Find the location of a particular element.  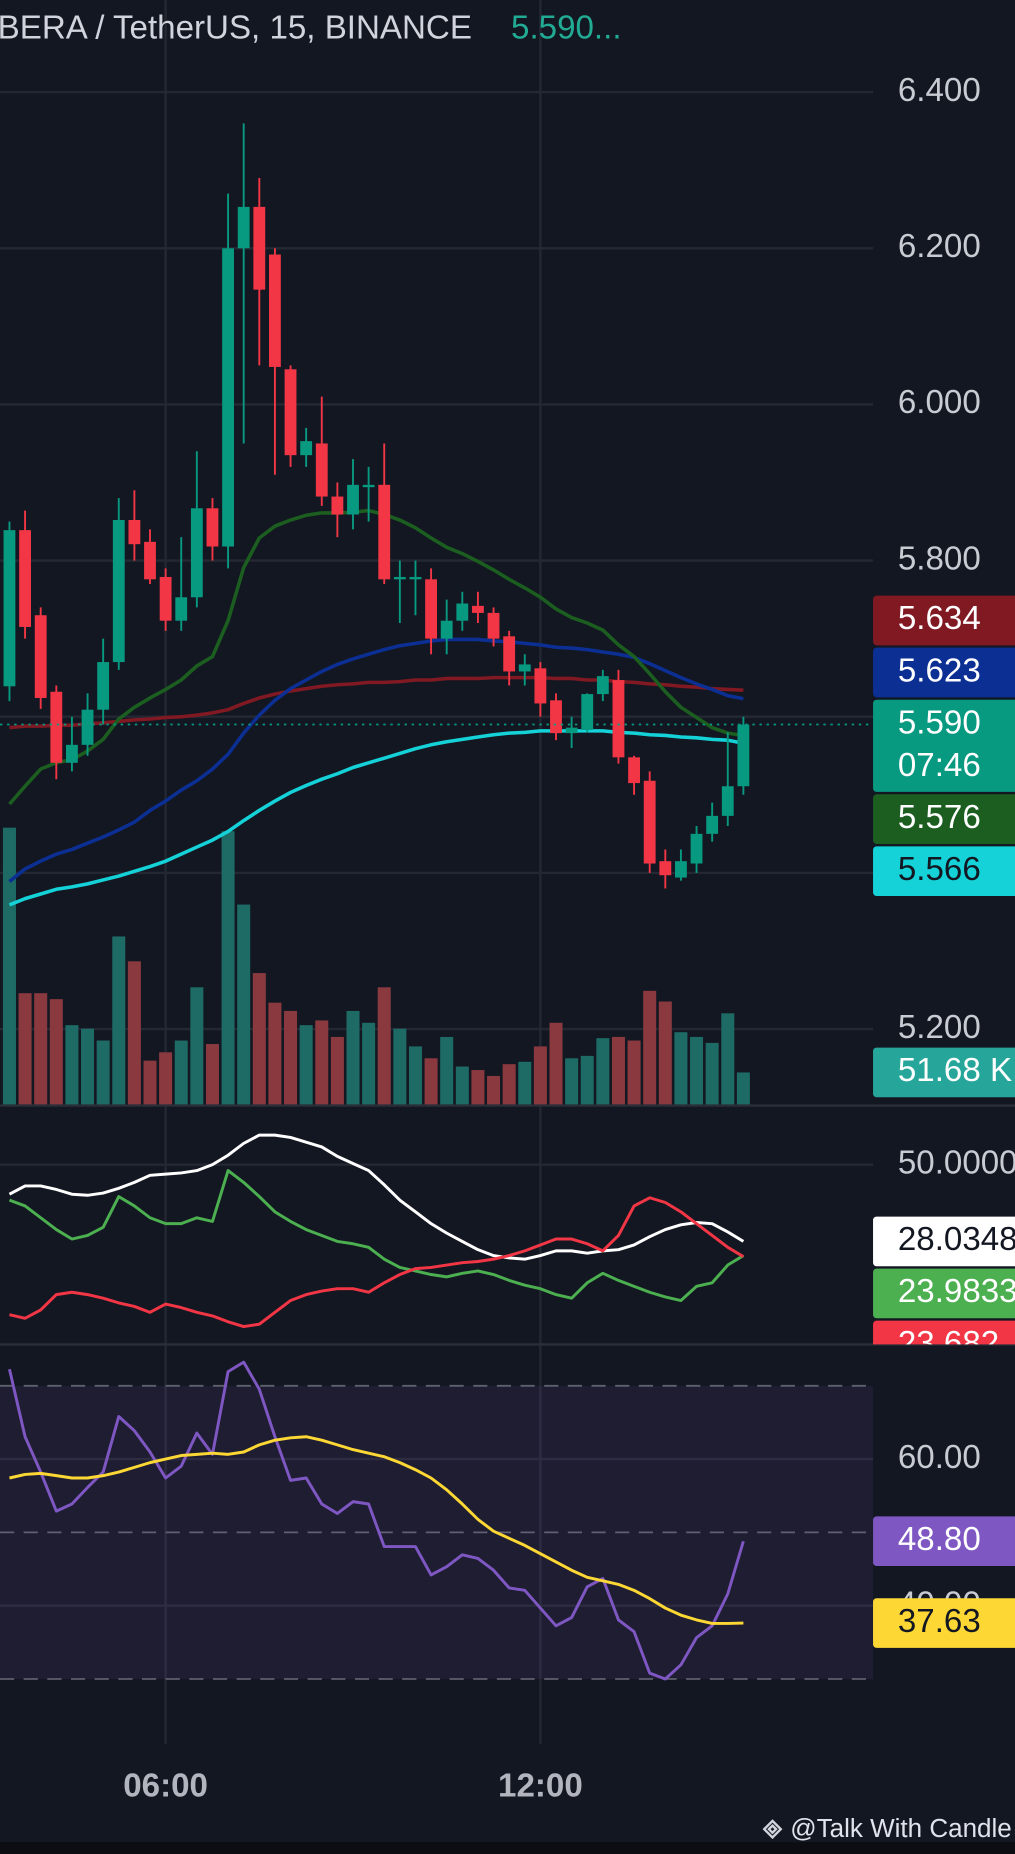

price-tag-label: 5.634 is located at coordinates (939, 618).